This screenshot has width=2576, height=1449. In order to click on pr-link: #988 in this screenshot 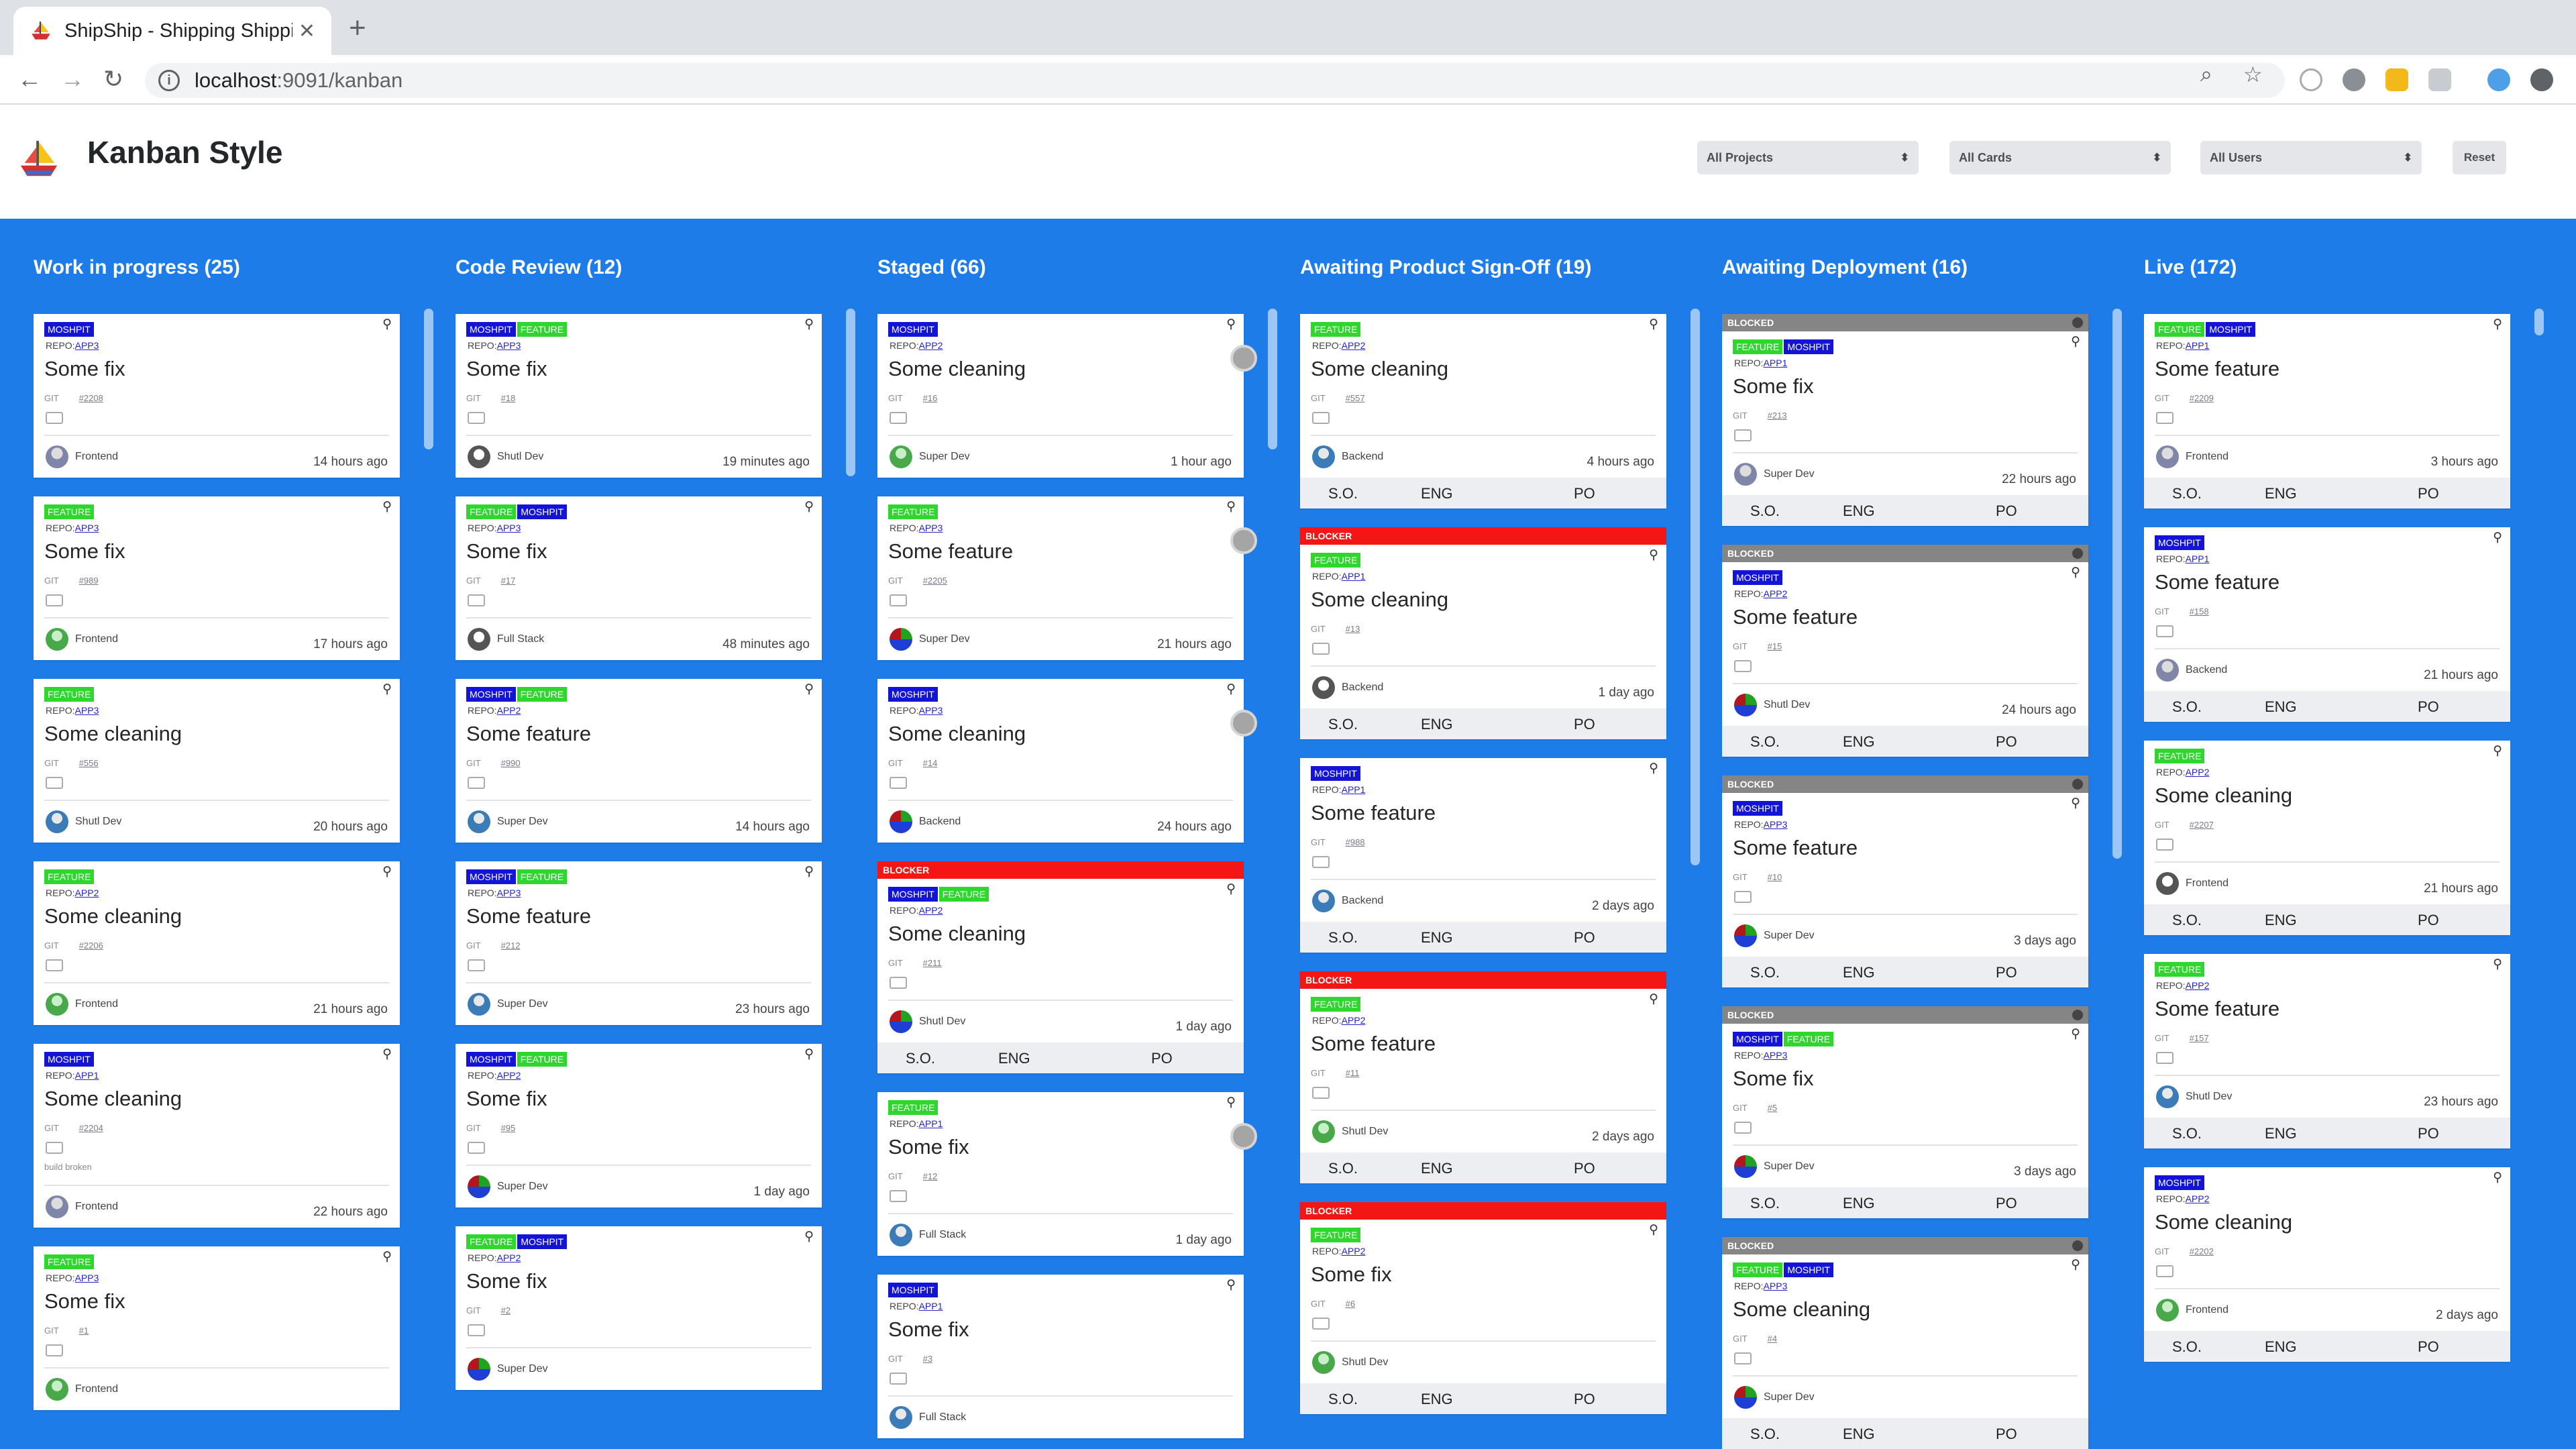, I will do `click(1355, 842)`.